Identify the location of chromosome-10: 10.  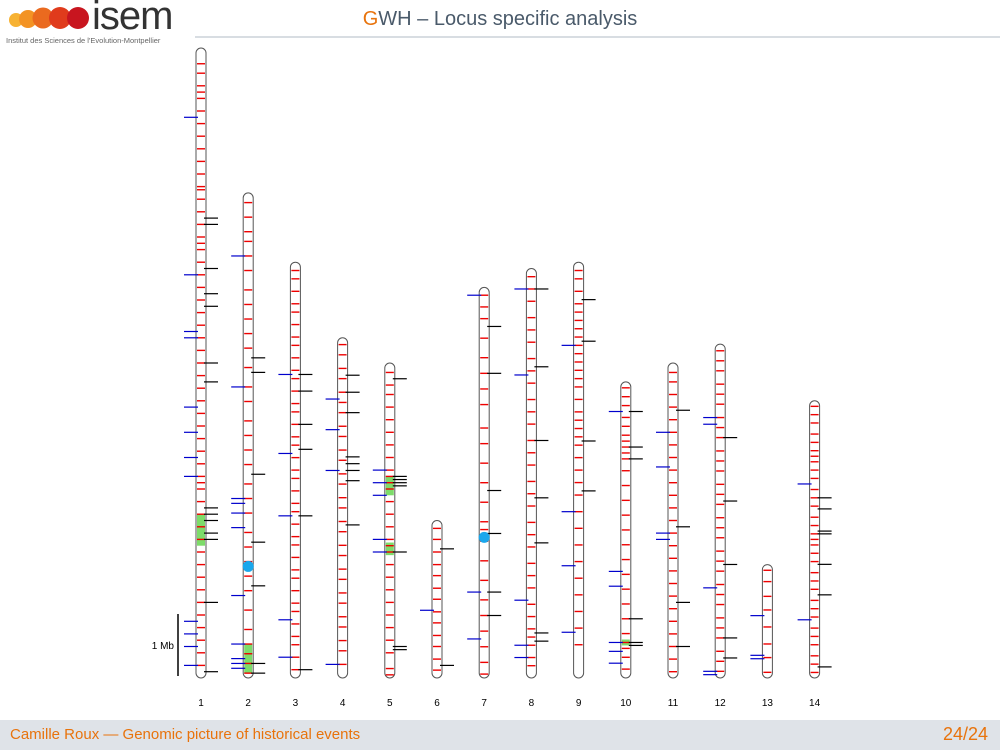
(625, 545).